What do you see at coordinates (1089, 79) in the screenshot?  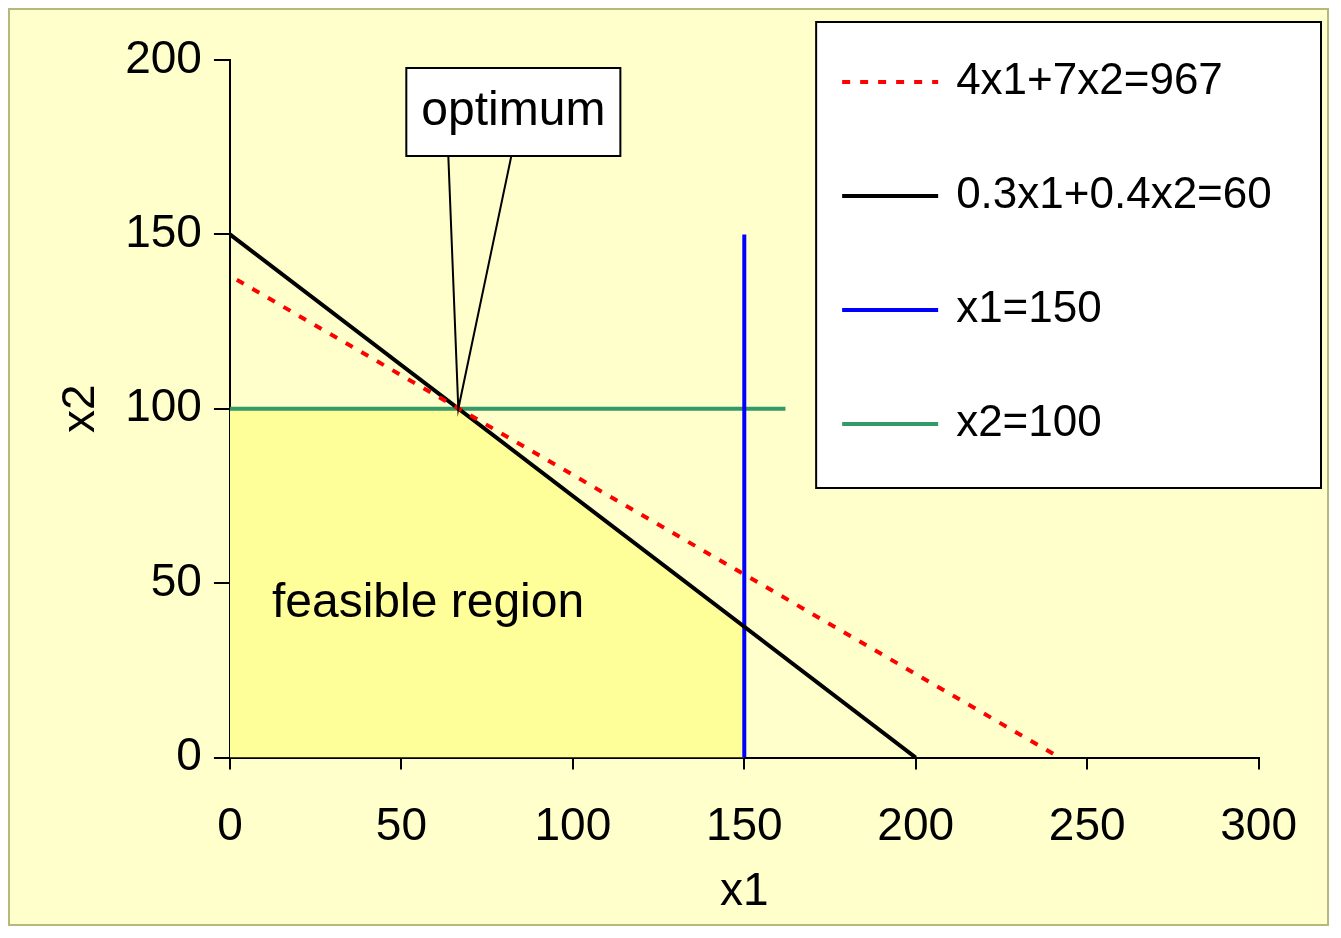 I see `legend-label: 4x1+7x2=967` at bounding box center [1089, 79].